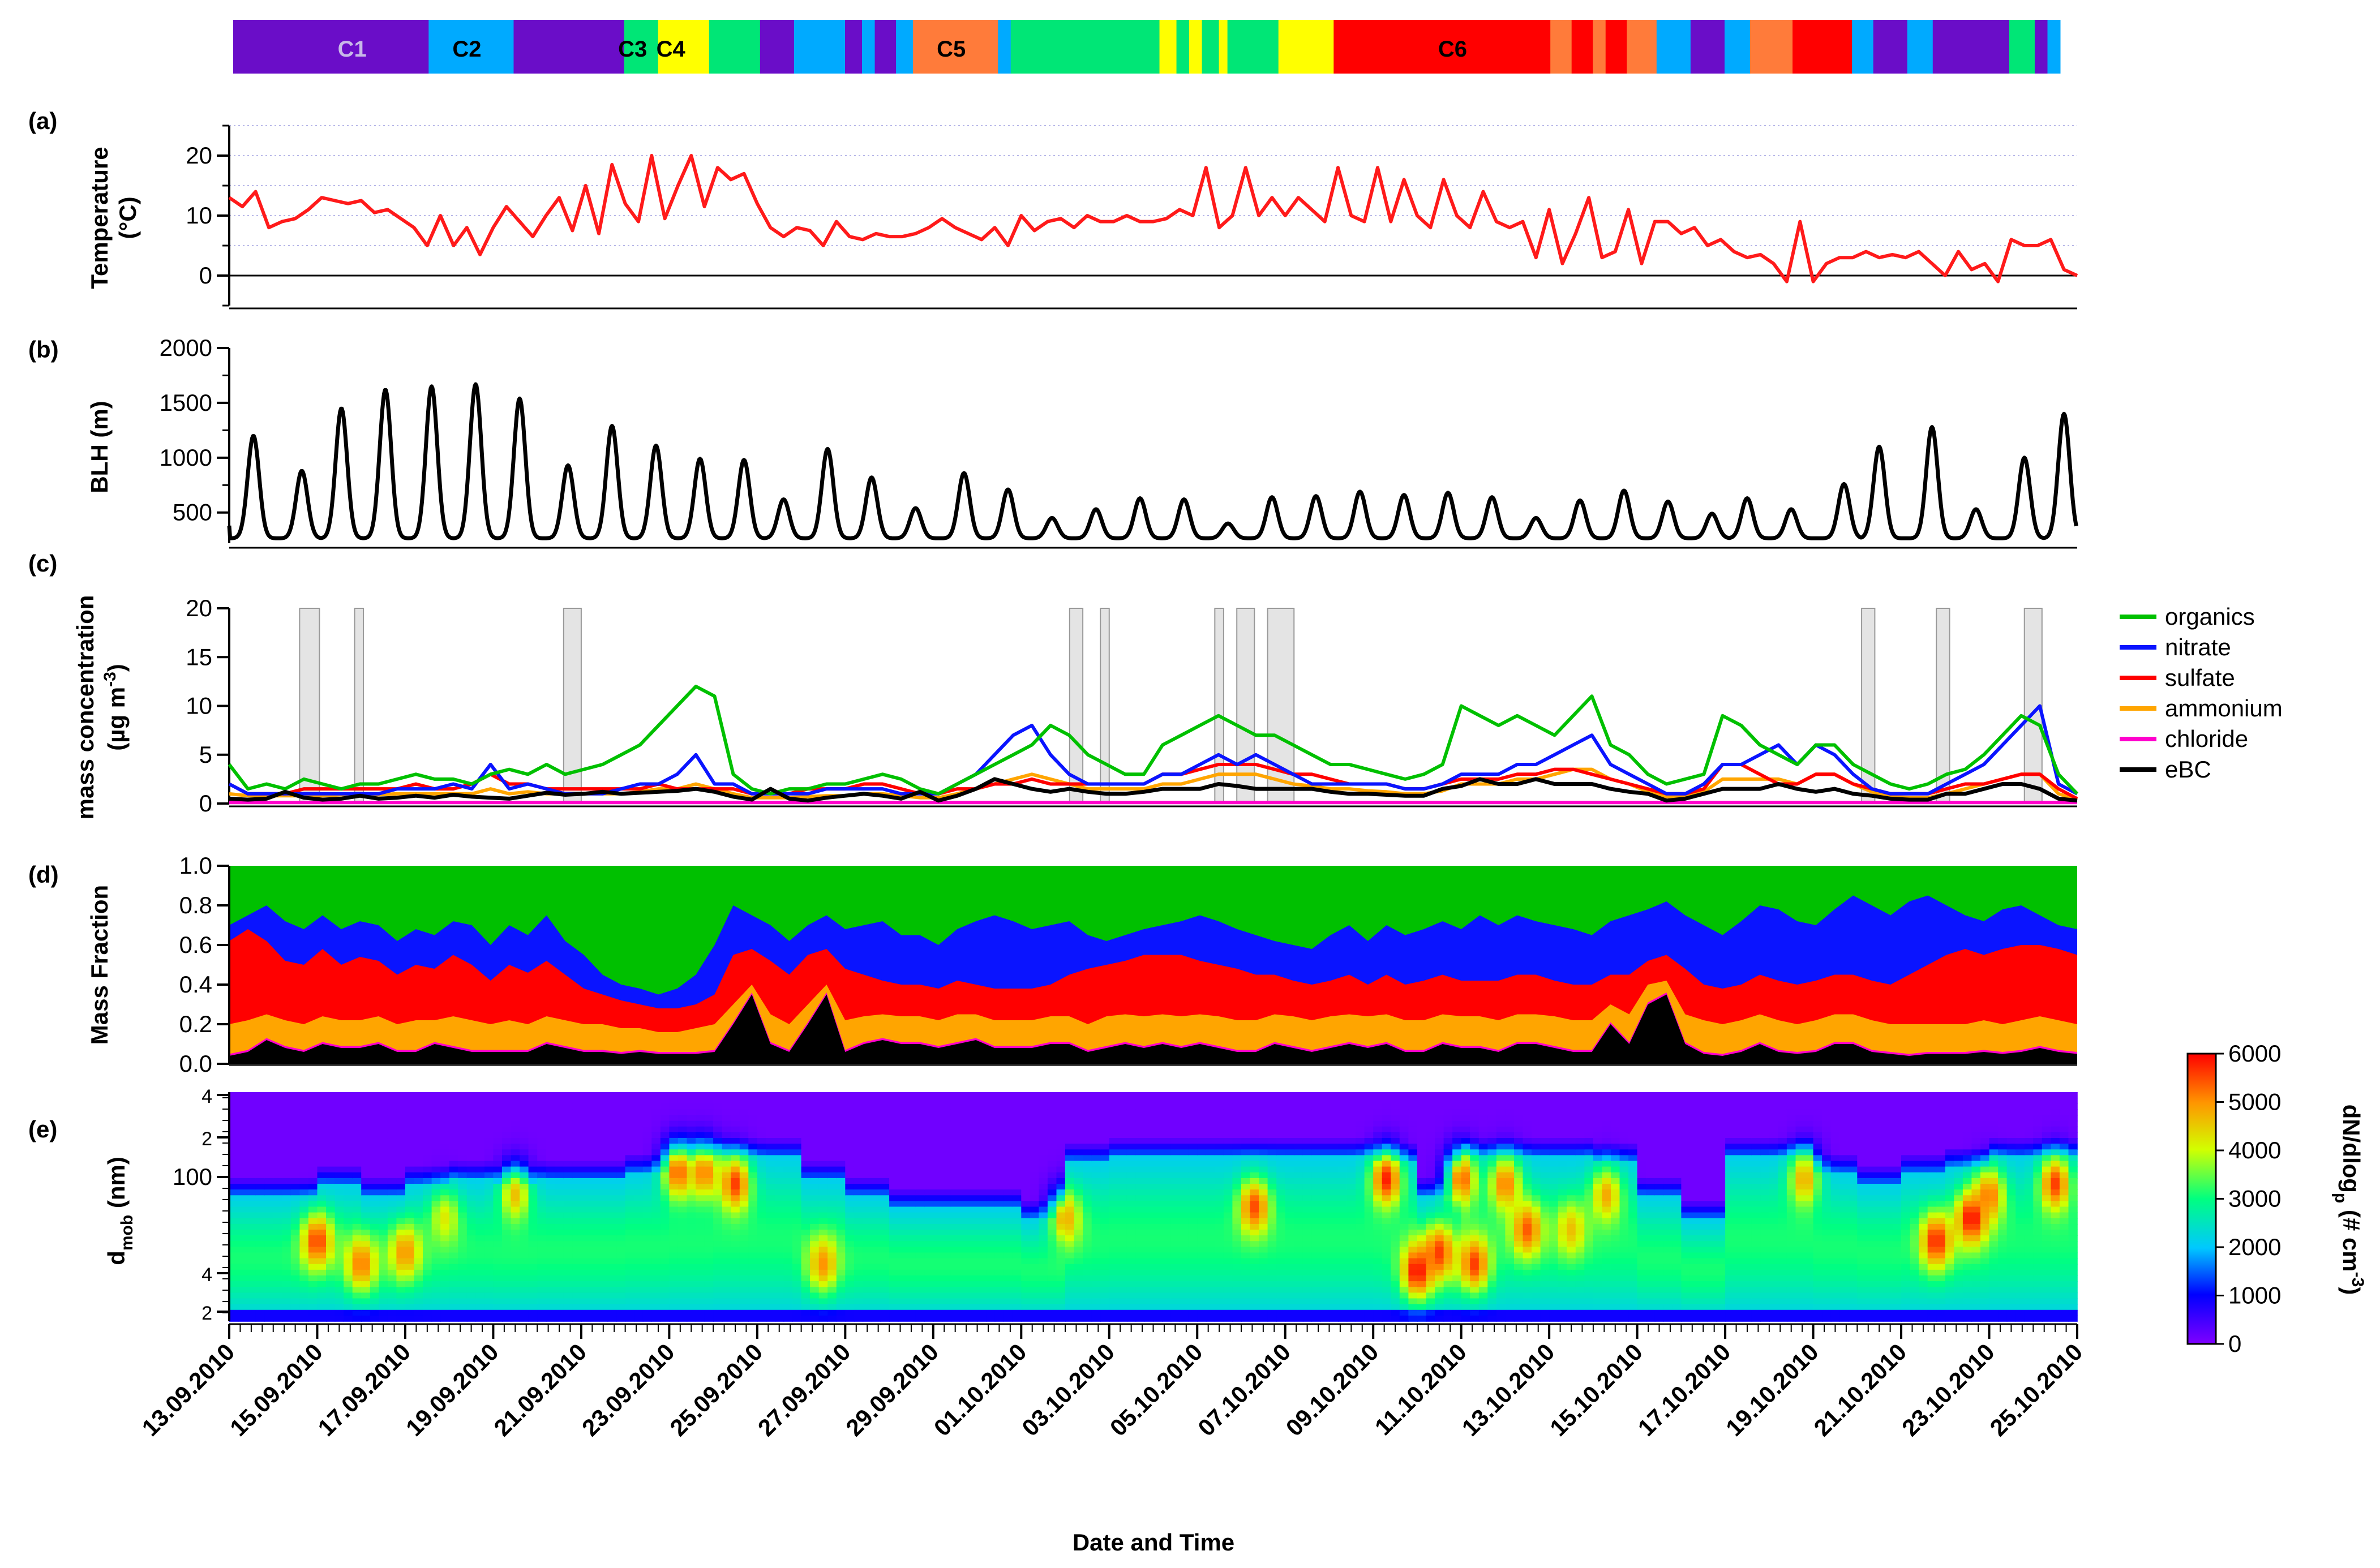  Describe the element at coordinates (569, 47) in the screenshot. I see `cluster-segment` at that location.